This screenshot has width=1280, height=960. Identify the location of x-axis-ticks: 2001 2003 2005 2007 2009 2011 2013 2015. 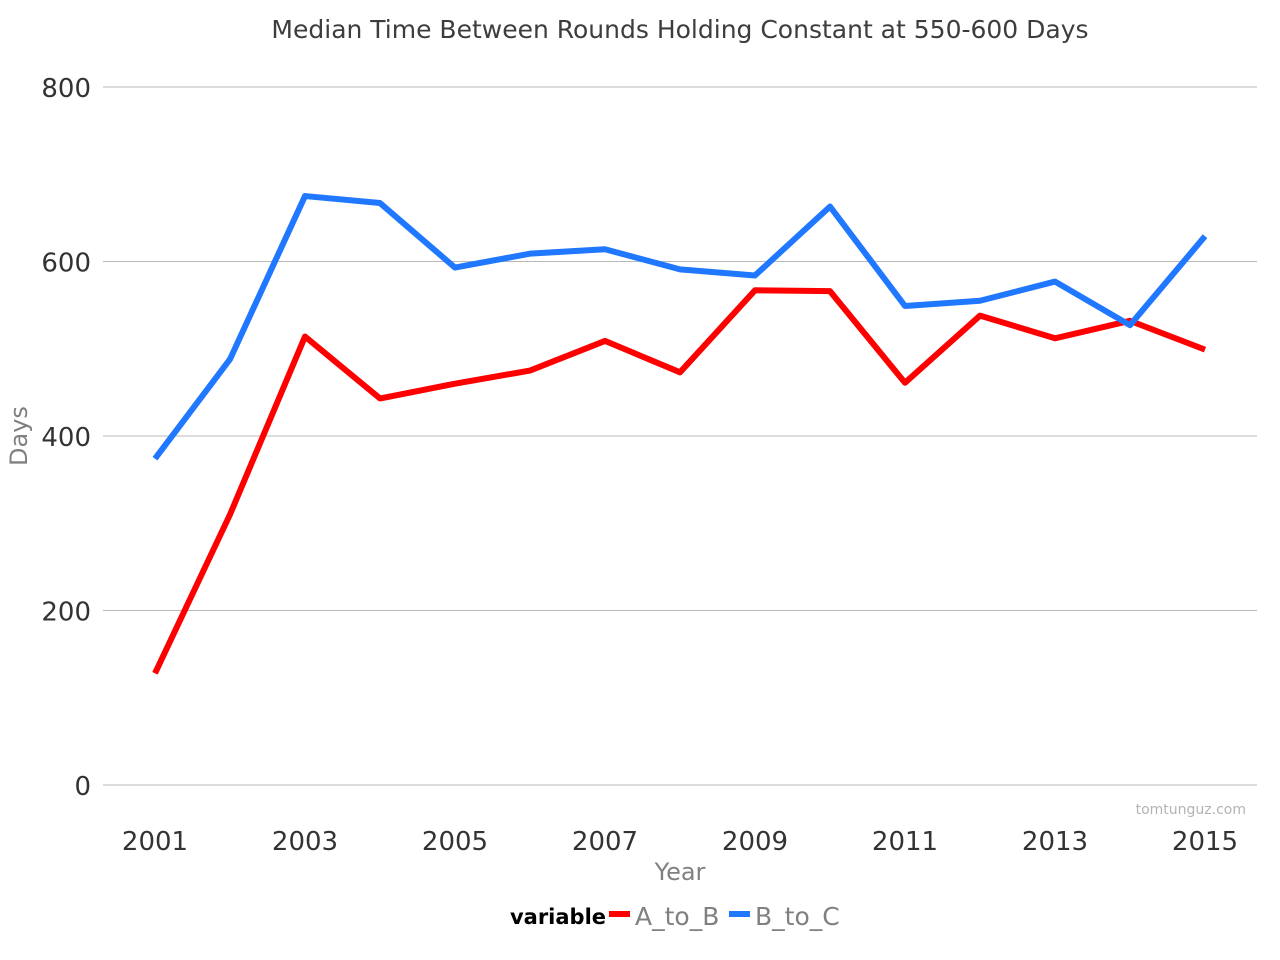
(680, 842).